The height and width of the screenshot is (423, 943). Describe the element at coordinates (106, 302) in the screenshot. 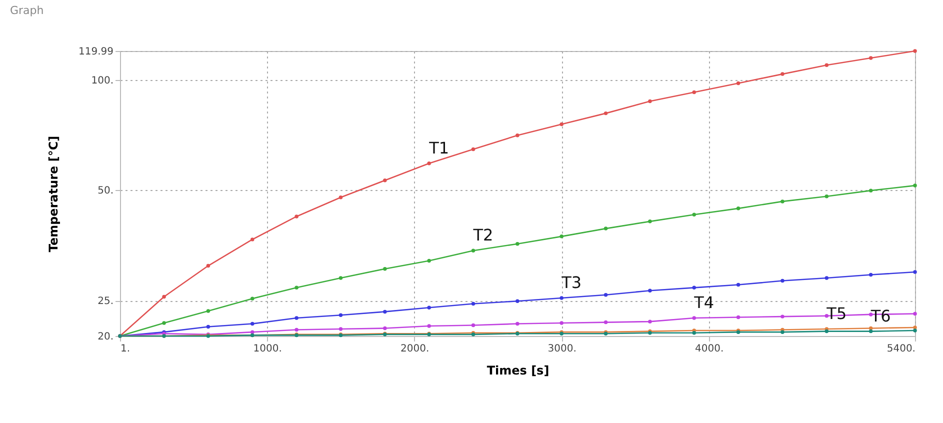

I see `y-tick-label: 25.` at that location.